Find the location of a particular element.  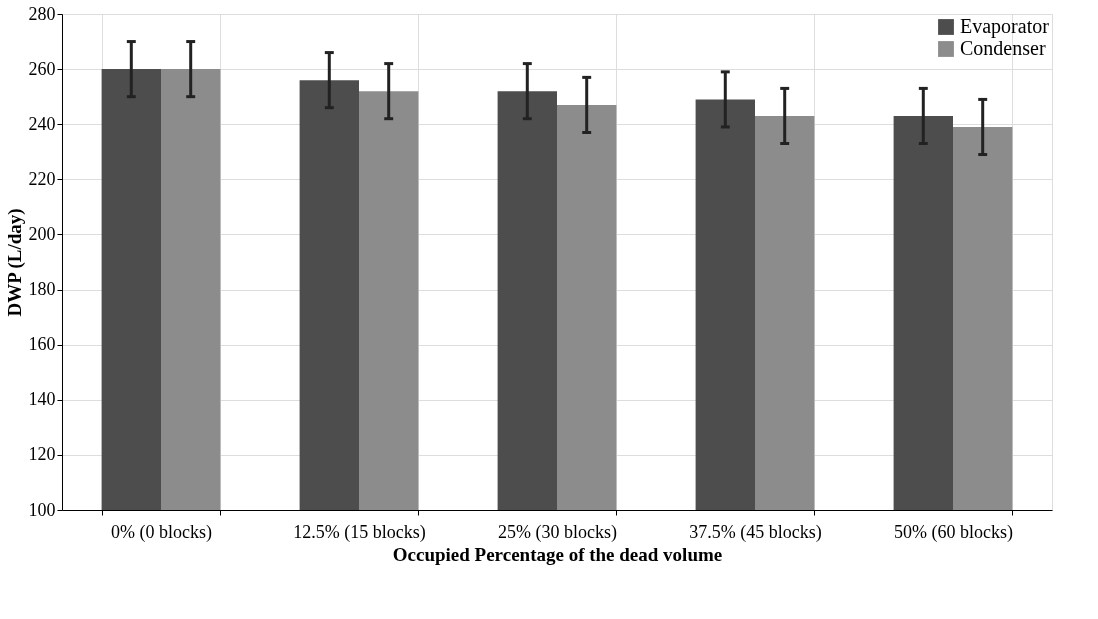

x-tick-label: 12.5% (15 blocks) is located at coordinates (359, 532).